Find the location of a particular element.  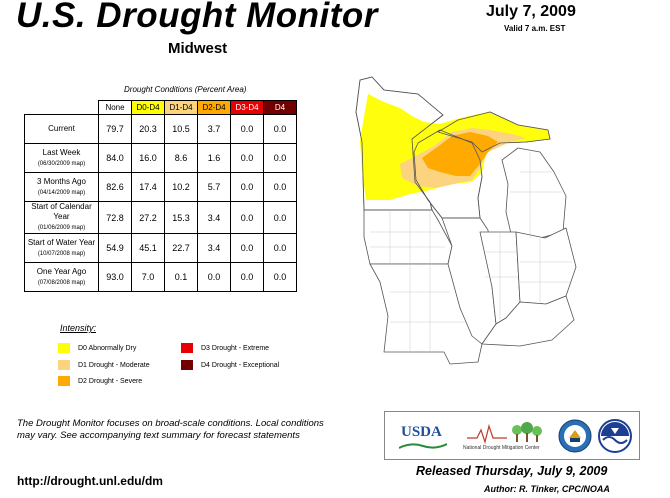

table-cell: 1.6 is located at coordinates (214, 158).